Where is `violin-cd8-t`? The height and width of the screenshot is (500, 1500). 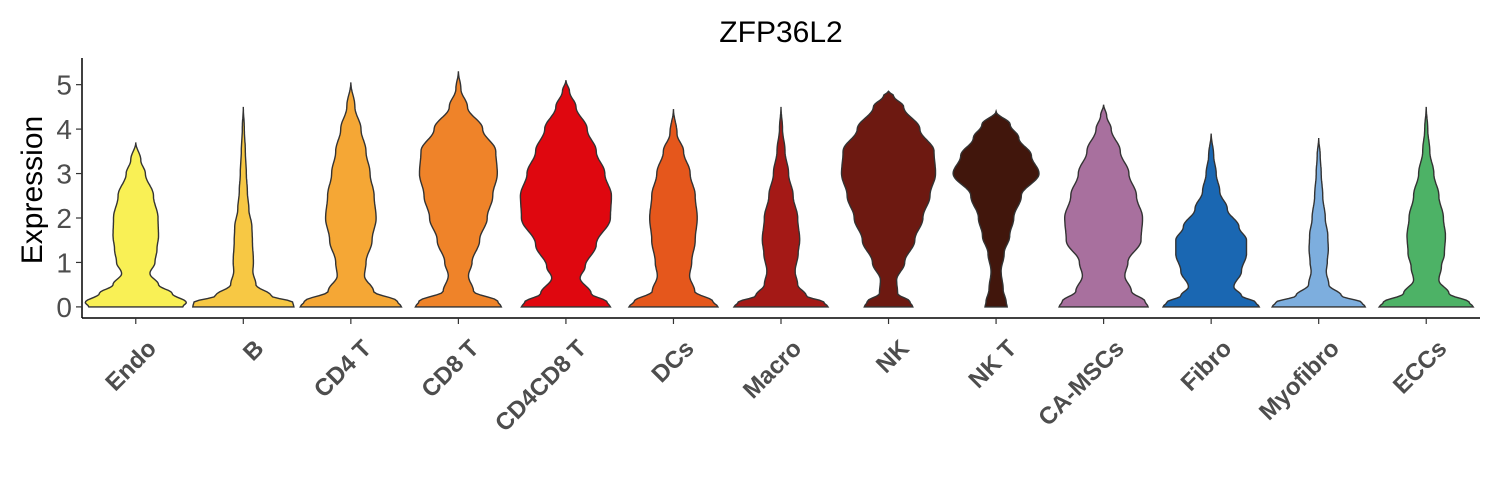 violin-cd8-t is located at coordinates (458, 189).